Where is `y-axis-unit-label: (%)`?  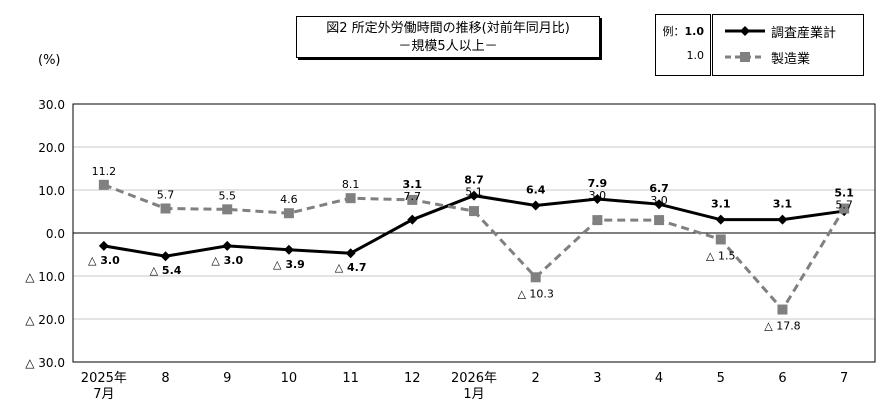
y-axis-unit-label: (%) is located at coordinates (49, 60).